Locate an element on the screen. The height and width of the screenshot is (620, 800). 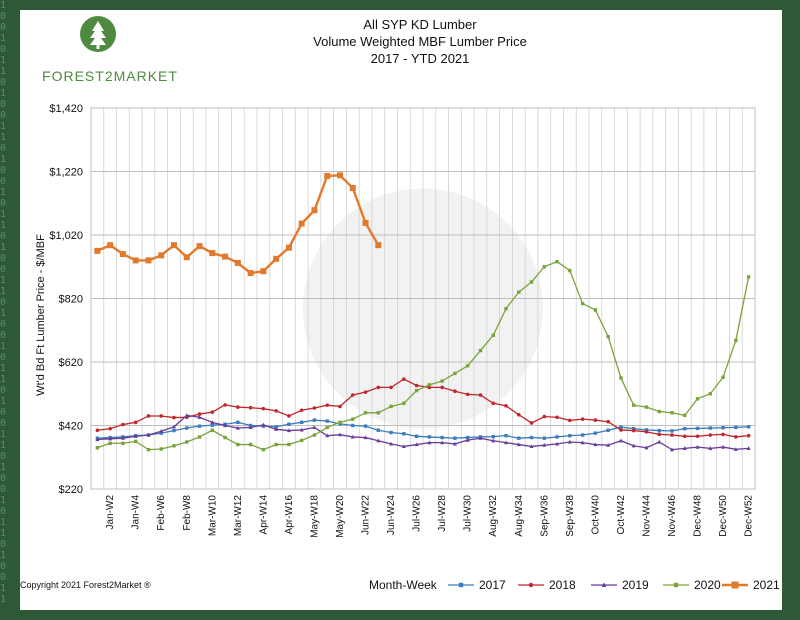
series-2018 is located at coordinates (423, 408).